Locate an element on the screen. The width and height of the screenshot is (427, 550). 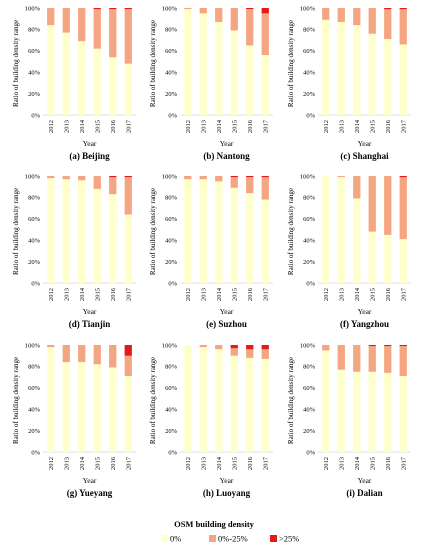
legend-swatch is located at coordinates (273, 538).